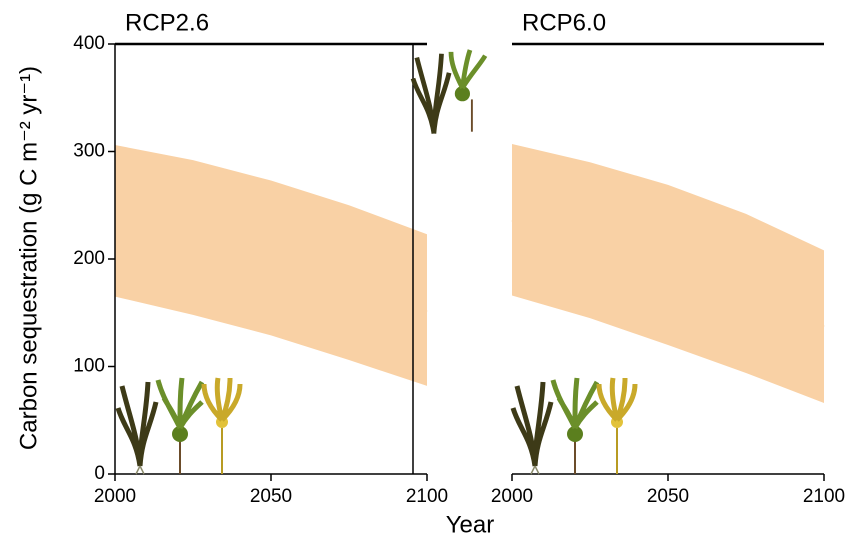  Describe the element at coordinates (470, 524) in the screenshot. I see `x-axis-label: Year` at that location.